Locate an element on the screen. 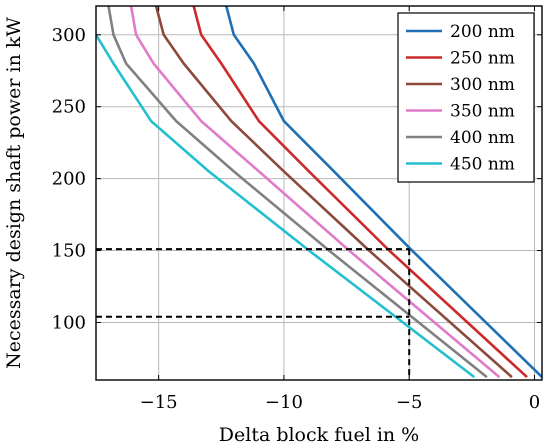  y-tick-label: 150 is located at coordinates (69, 251).